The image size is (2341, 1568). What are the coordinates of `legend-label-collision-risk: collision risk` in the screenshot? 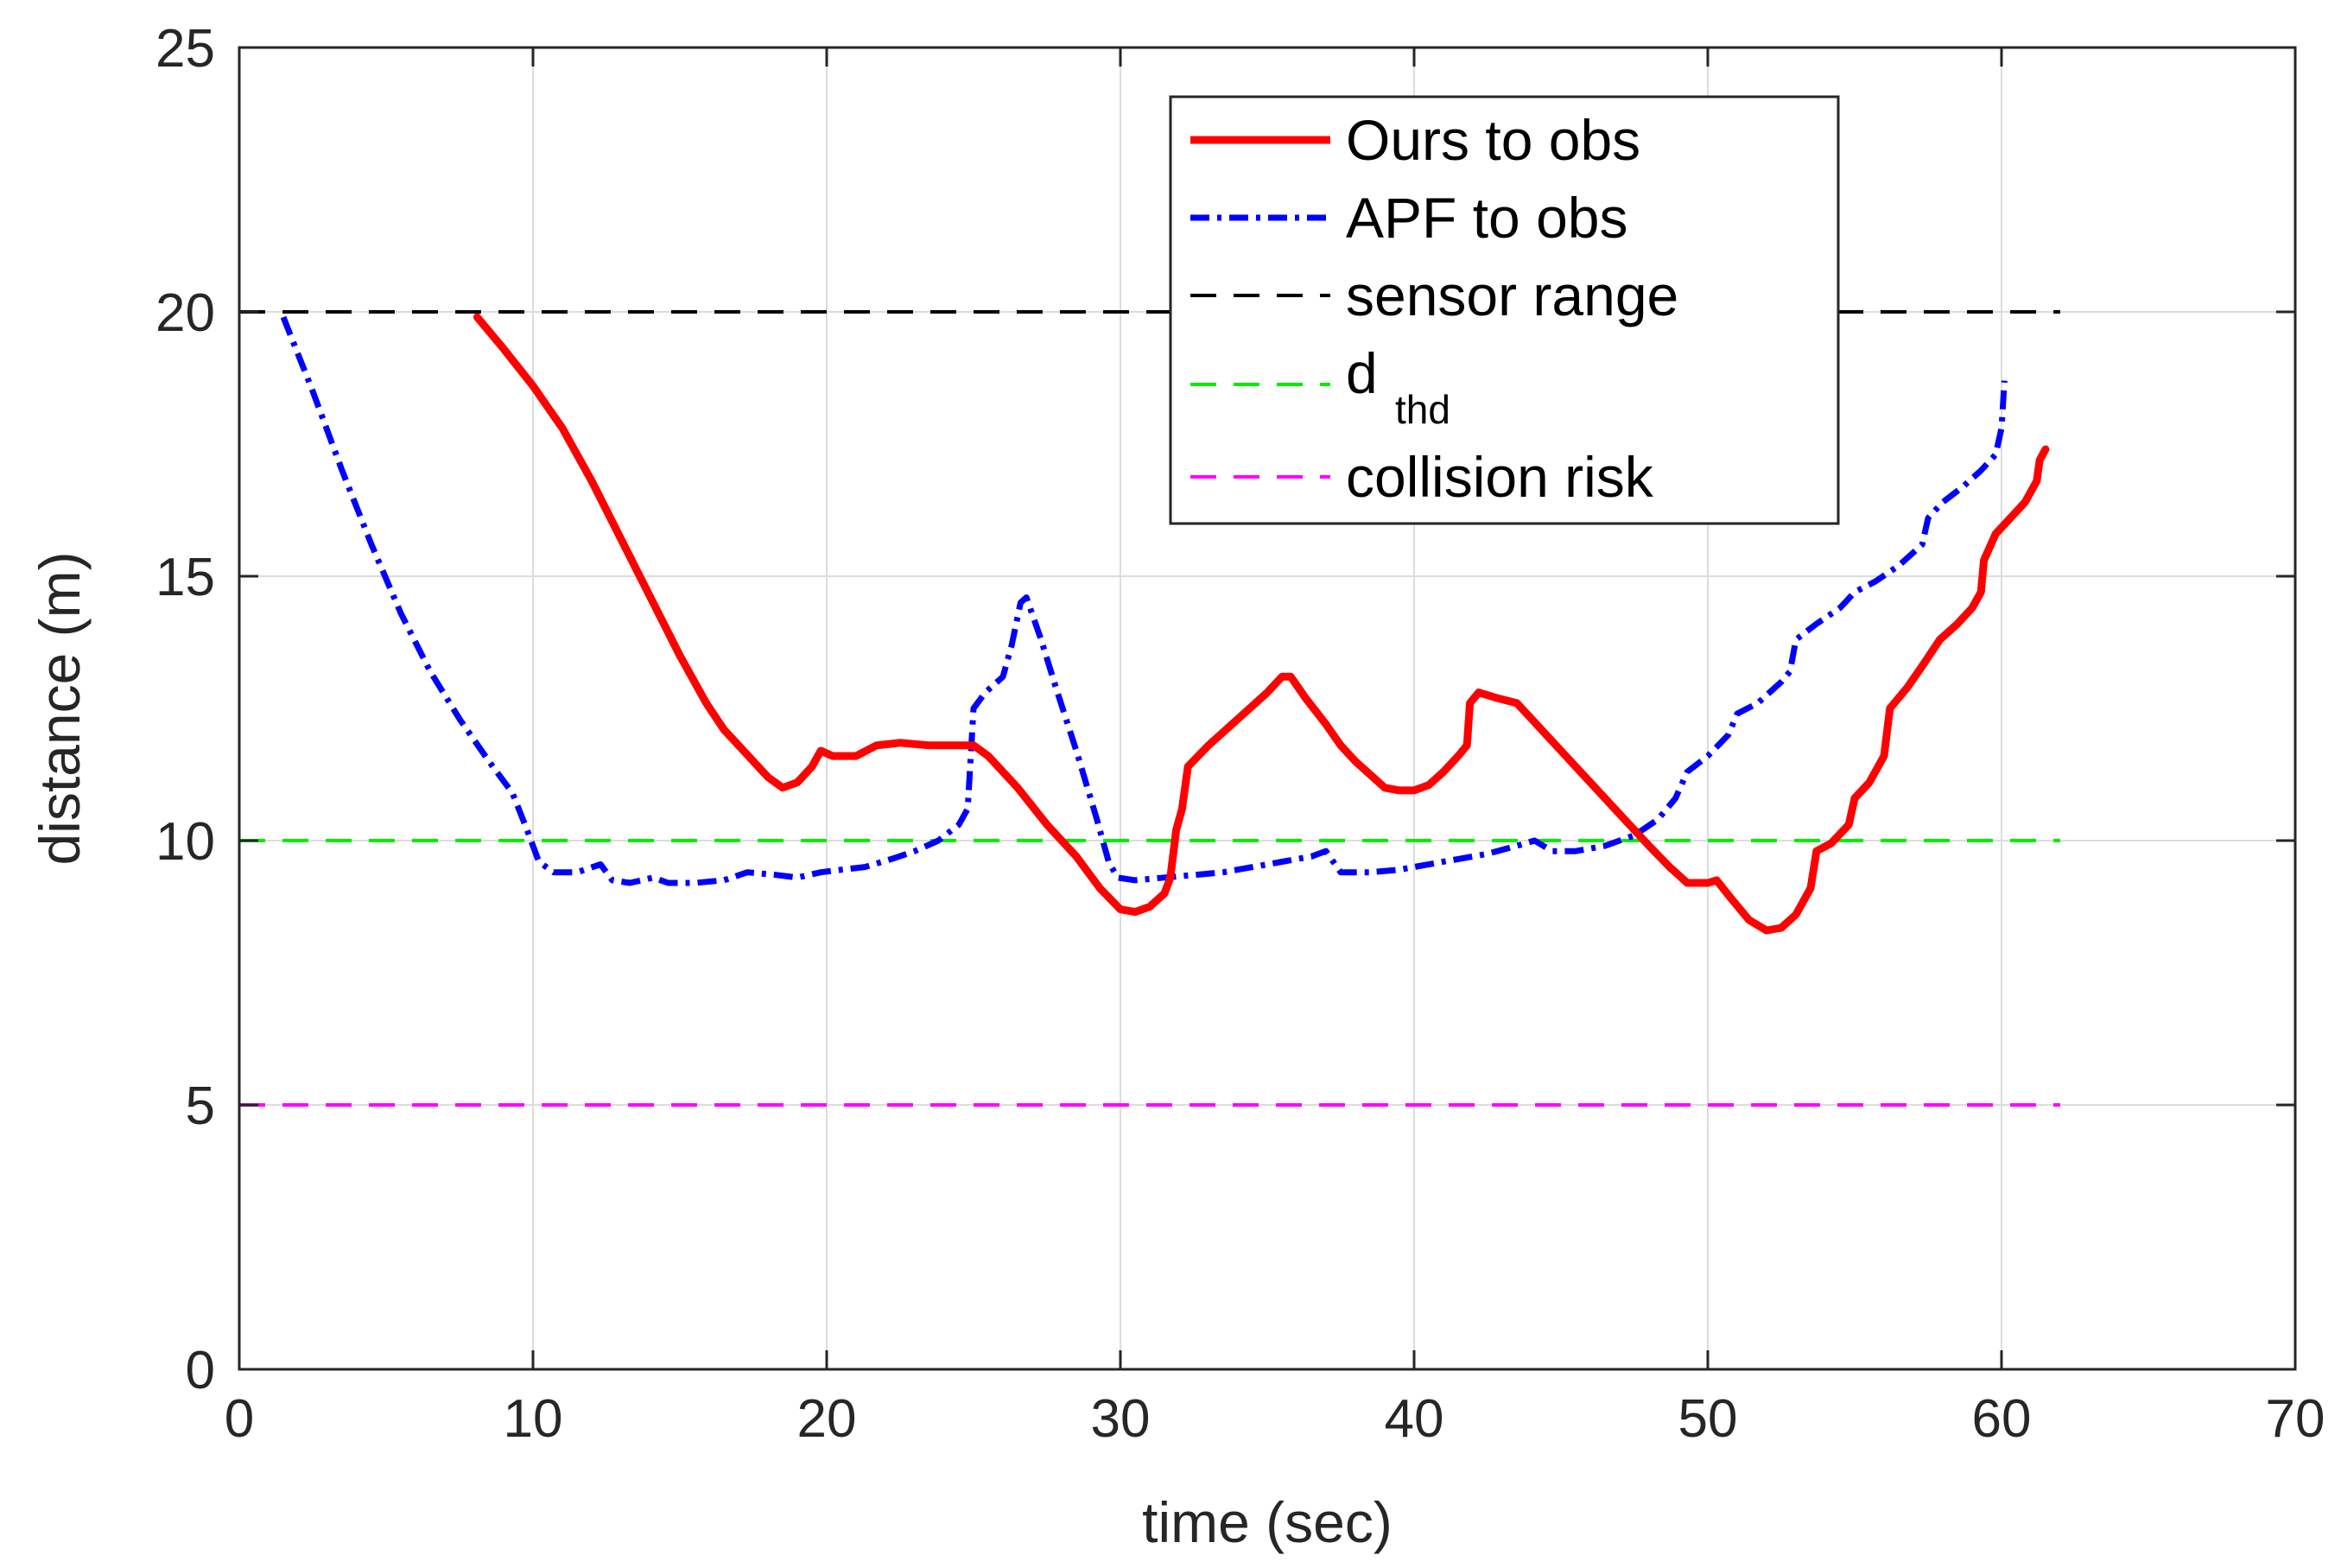 It's located at (1500, 477).